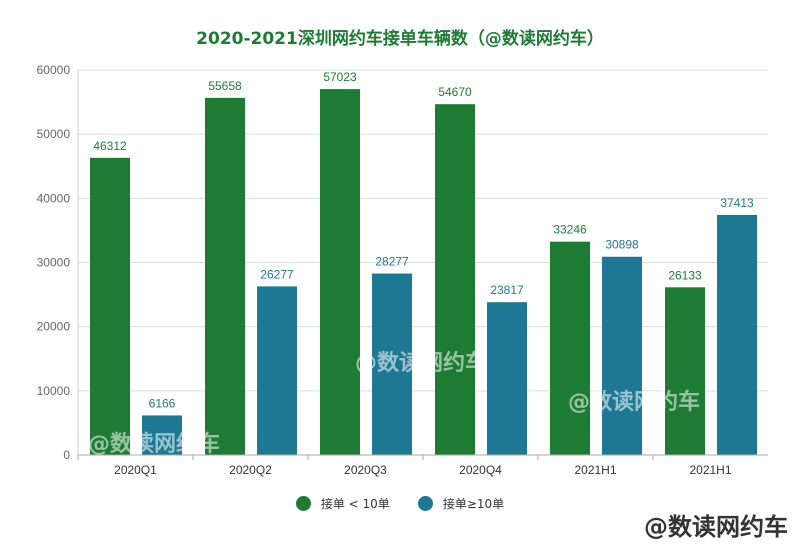 The height and width of the screenshot is (550, 800). I want to click on data-label: 28277, so click(392, 262).